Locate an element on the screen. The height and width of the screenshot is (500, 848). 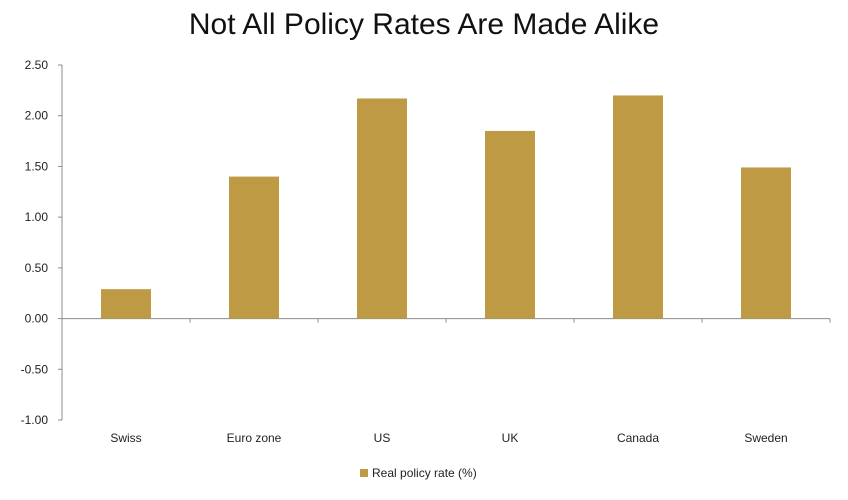
y-tick-label: 1.00 is located at coordinates (37, 217).